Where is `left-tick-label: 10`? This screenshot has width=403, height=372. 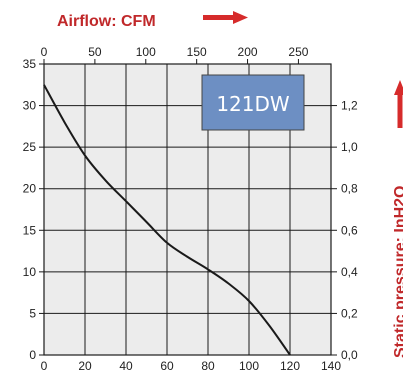 left-tick-label: 10 is located at coordinates (30, 272).